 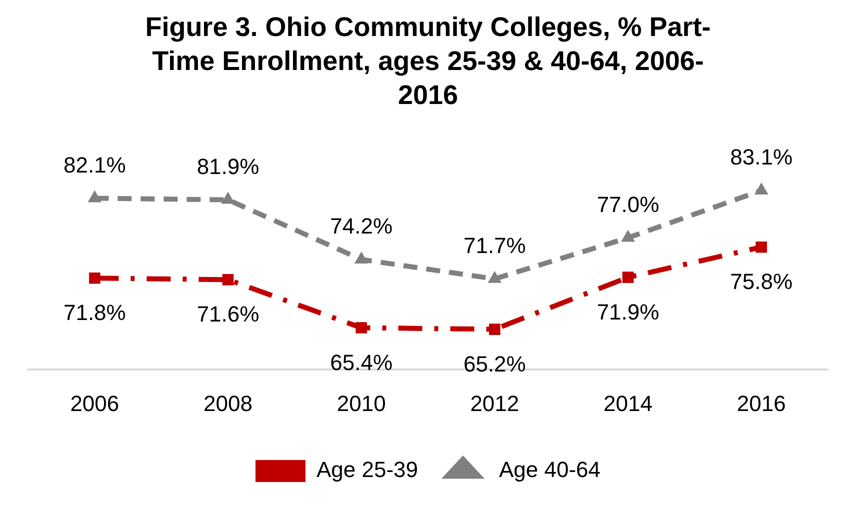 What do you see at coordinates (550, 469) in the screenshot?
I see `legend-label: Age 40-64` at bounding box center [550, 469].